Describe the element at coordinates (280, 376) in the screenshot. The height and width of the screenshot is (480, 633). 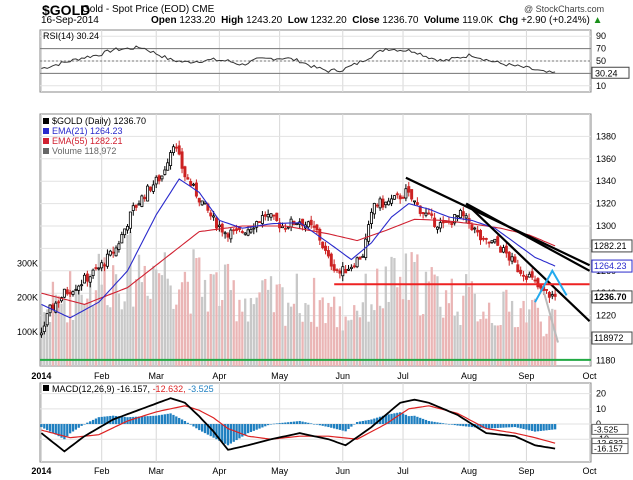
I see `price-month-label: May` at that location.